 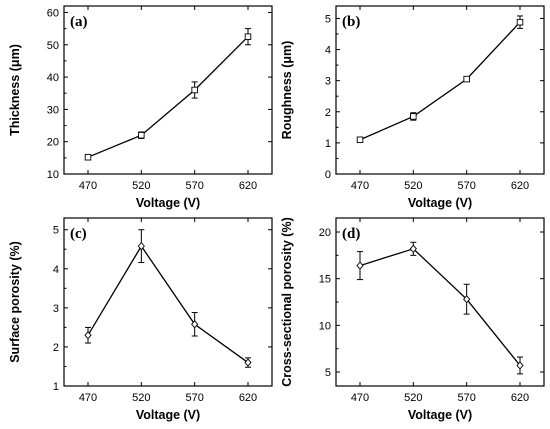 What do you see at coordinates (325, 280) in the screenshot?
I see `y-tick-label: 15` at bounding box center [325, 280].